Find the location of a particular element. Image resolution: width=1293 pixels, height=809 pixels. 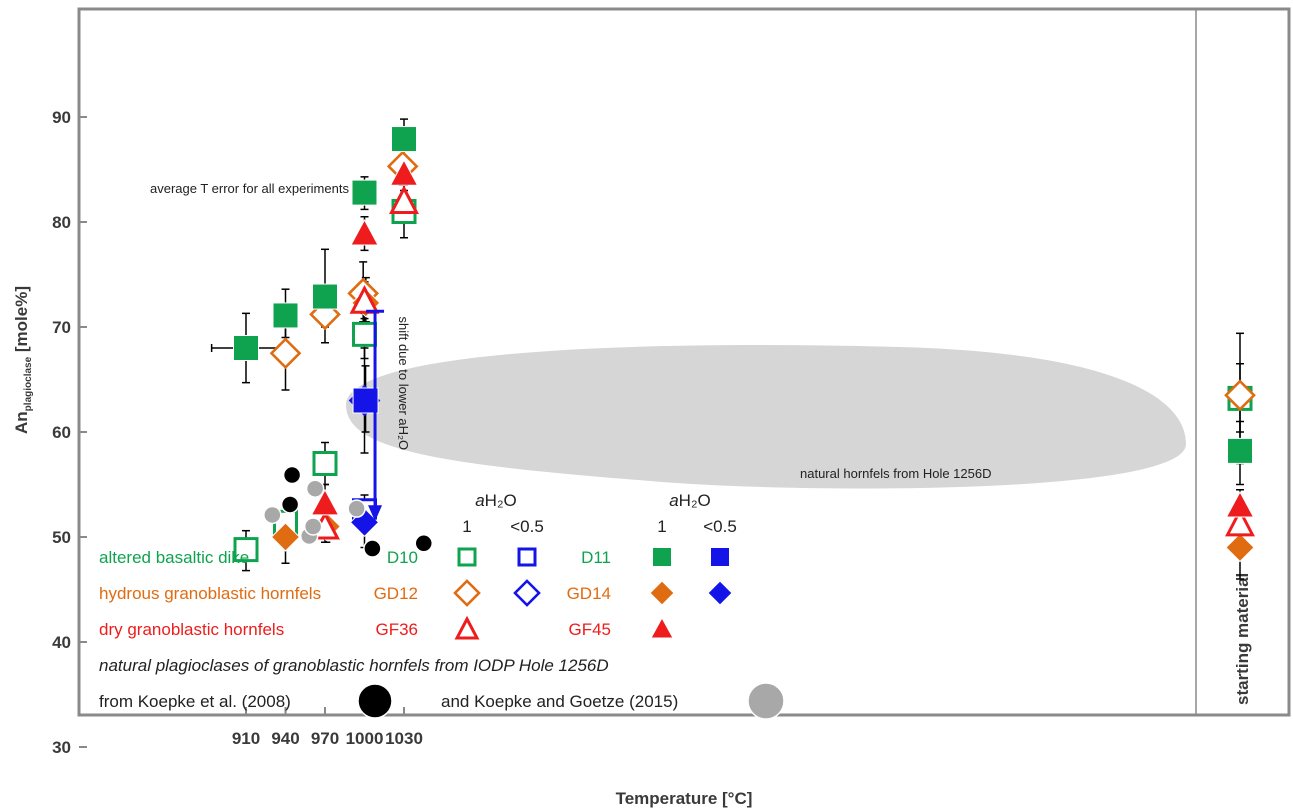

legend-marker-koepke-2015 is located at coordinates (766, 701).